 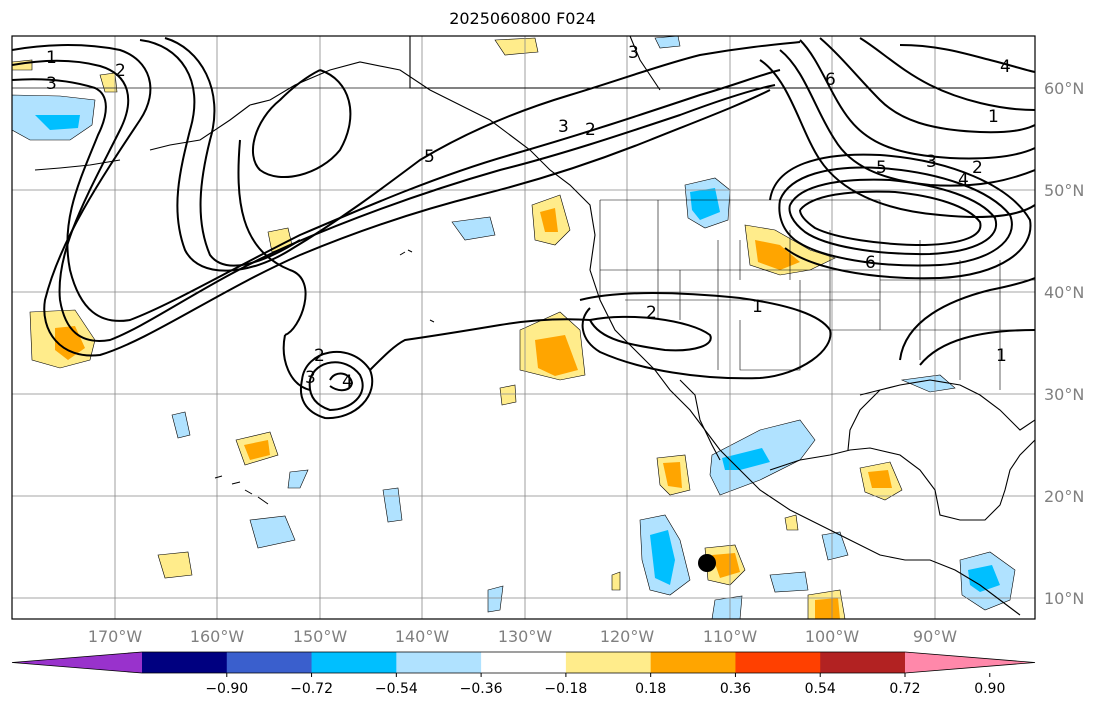 What do you see at coordinates (226, 689) in the screenshot?
I see `colorbar-tick-label: −0.90` at bounding box center [226, 689].